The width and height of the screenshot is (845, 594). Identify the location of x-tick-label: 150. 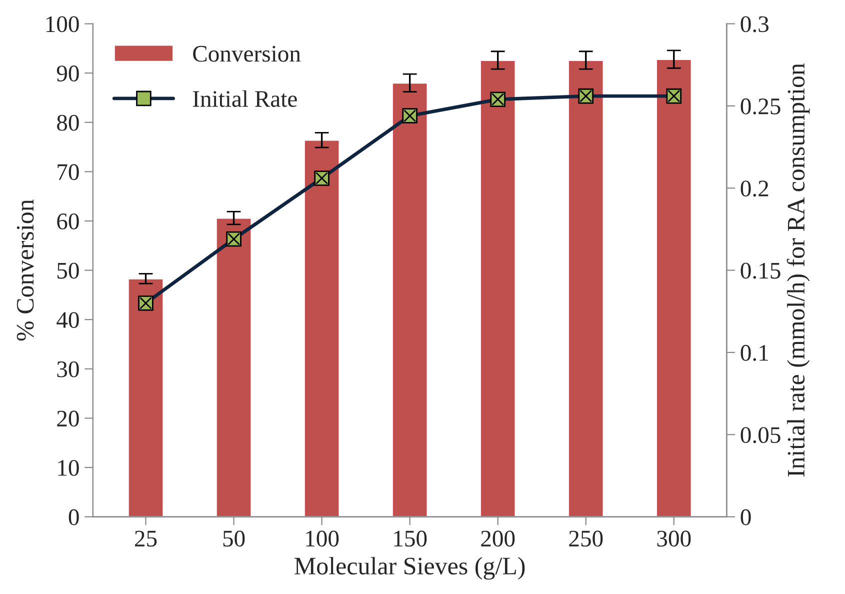
(410, 538).